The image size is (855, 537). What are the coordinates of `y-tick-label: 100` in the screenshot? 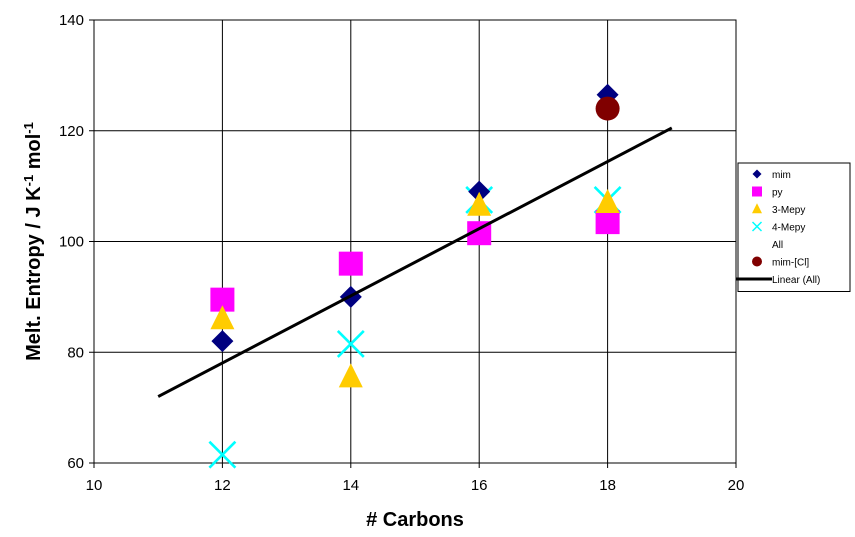 It's located at (71, 242).